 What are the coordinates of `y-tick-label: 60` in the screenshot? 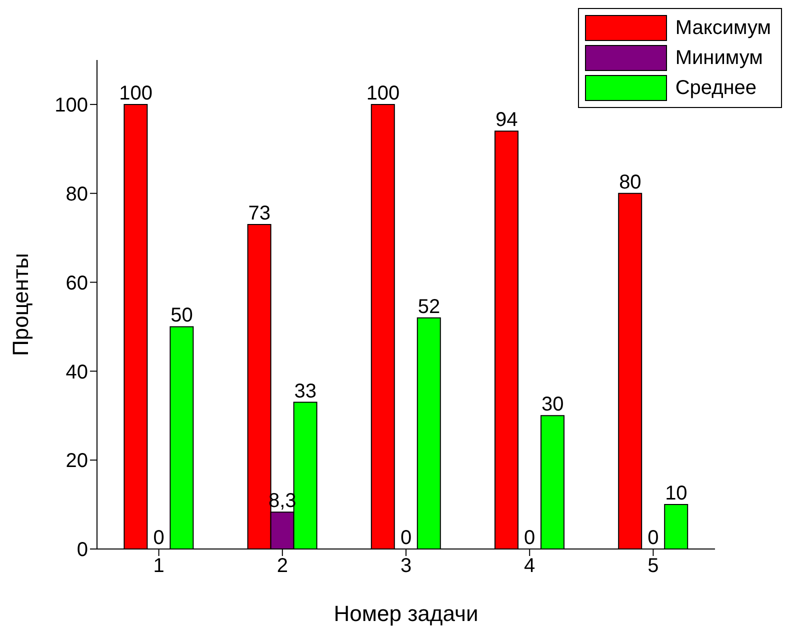 It's located at (77, 283).